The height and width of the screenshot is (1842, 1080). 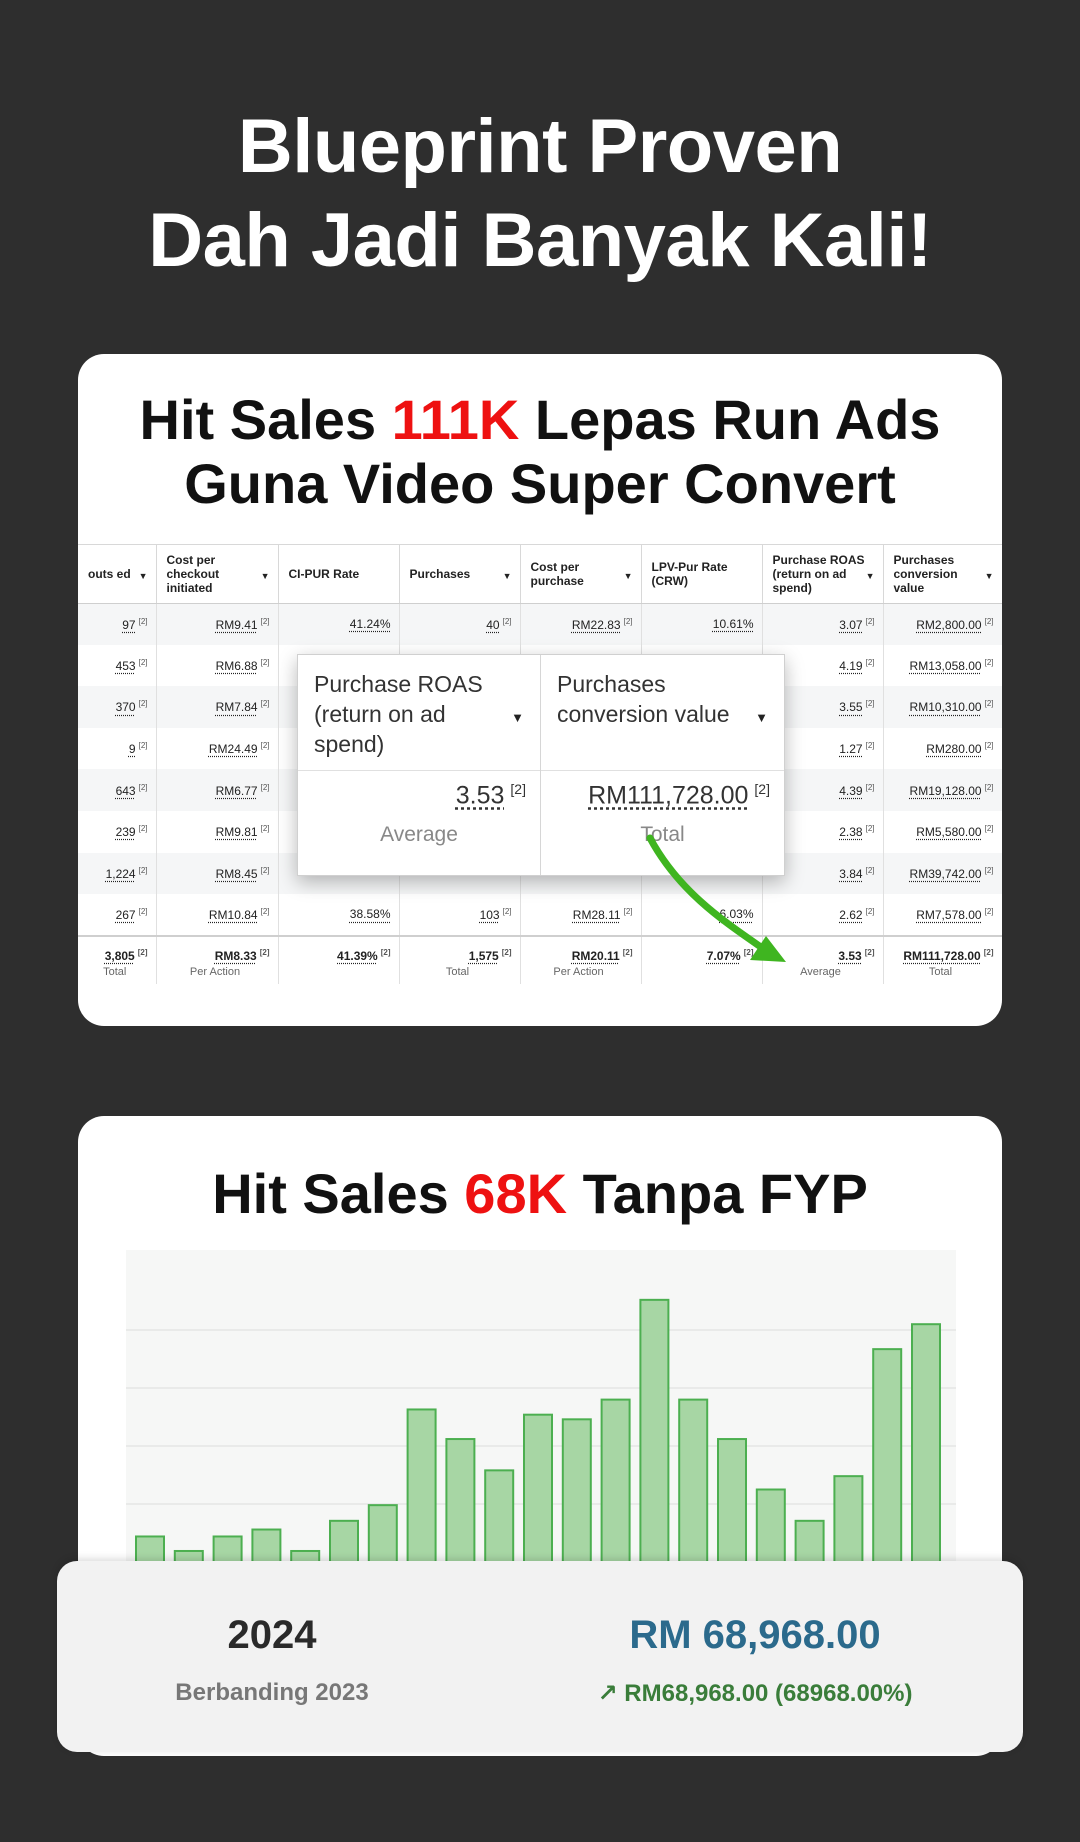 What do you see at coordinates (607, 1693) in the screenshot?
I see `trend-up-icon: ↗` at bounding box center [607, 1693].